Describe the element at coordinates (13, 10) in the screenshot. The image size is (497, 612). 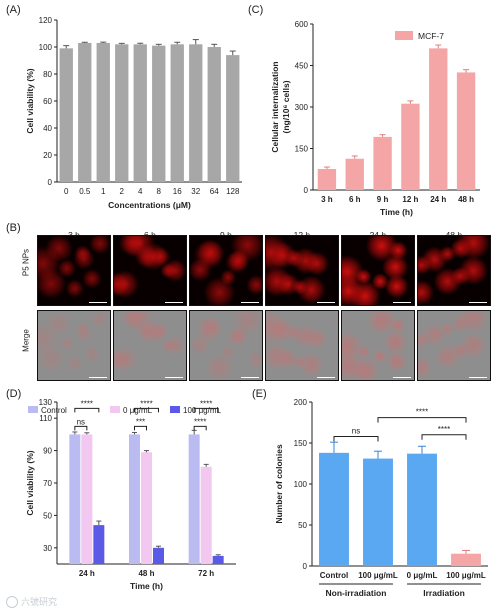
I see `panel-letter-a: (A)` at that location.